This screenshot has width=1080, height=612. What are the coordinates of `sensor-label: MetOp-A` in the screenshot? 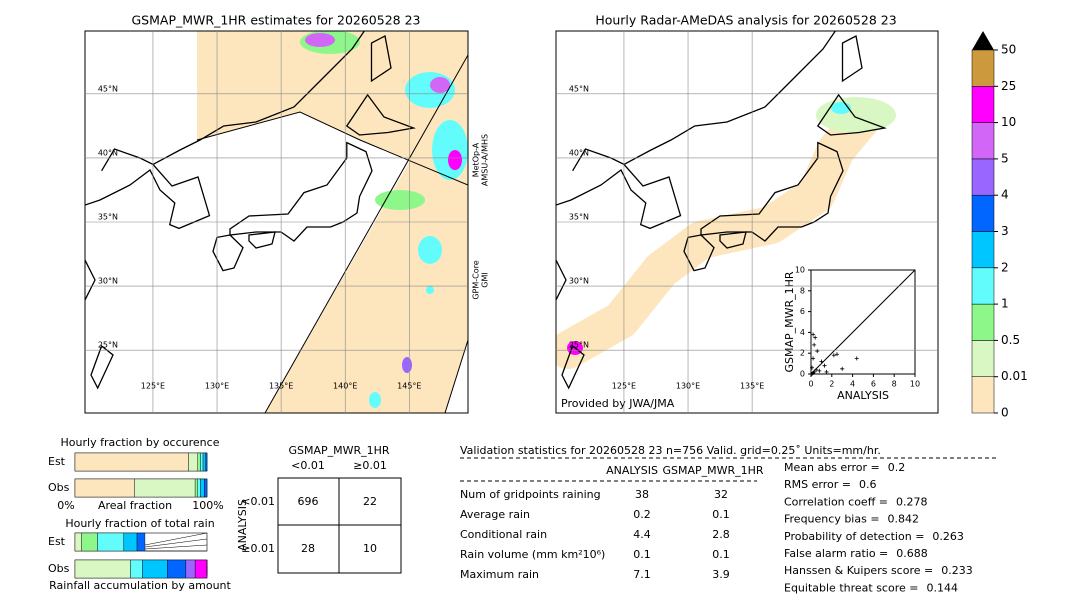 It's located at (476, 159).